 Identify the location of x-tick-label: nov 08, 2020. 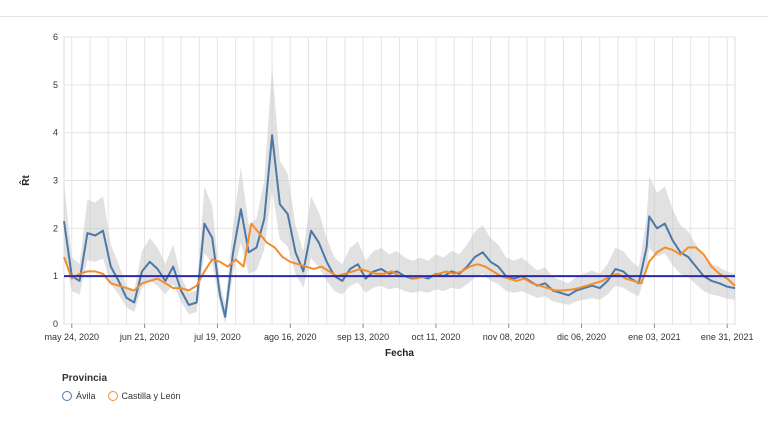
(509, 337).